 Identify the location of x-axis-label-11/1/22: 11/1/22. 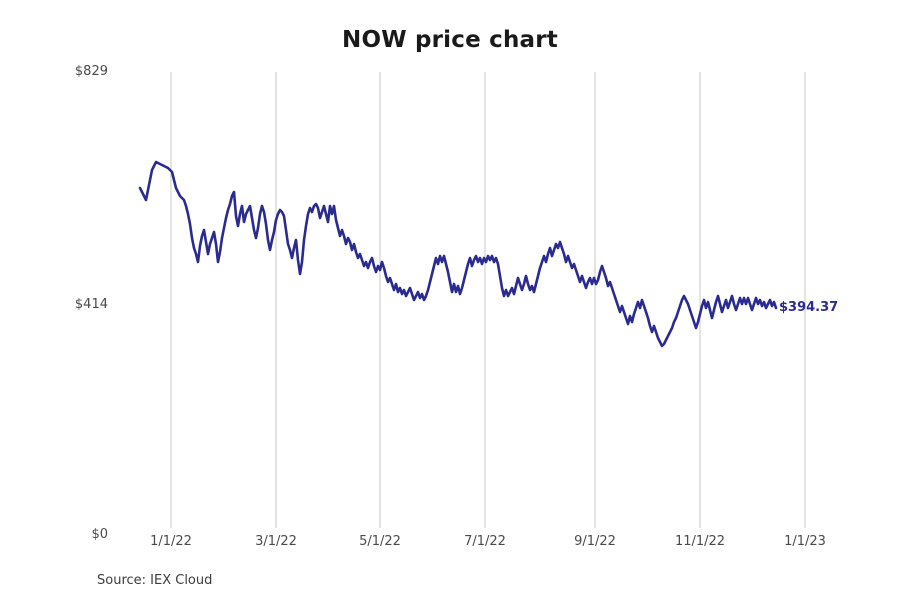
(700, 541).